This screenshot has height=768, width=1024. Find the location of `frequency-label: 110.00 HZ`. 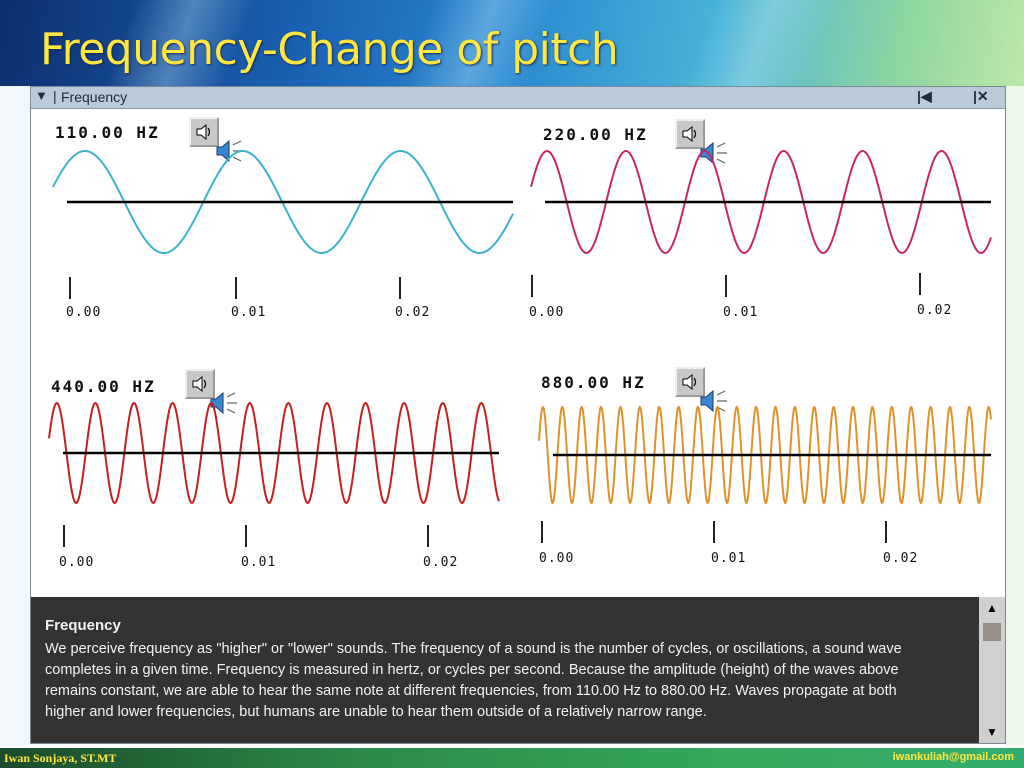

frequency-label: 110.00 HZ is located at coordinates (107, 132).